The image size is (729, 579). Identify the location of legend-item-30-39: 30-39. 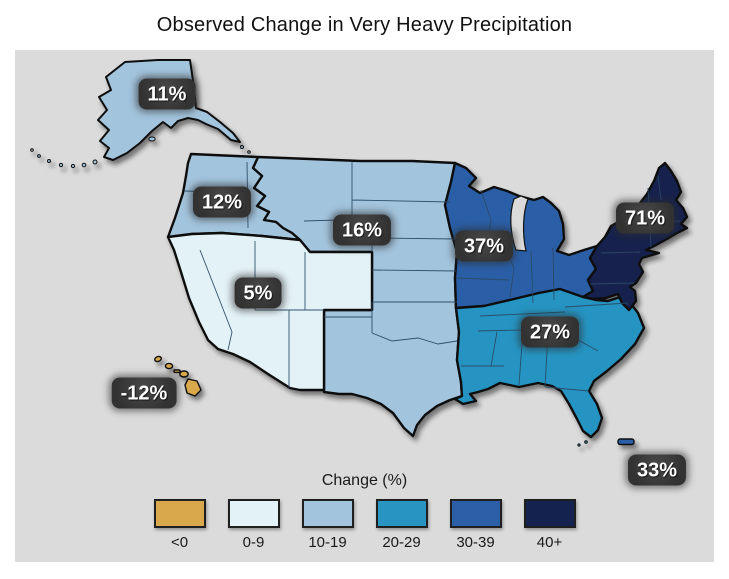
(475, 525).